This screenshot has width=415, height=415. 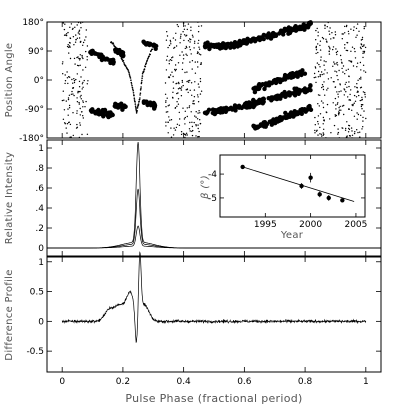 What do you see at coordinates (41, 322) in the screenshot?
I see `difference-ytick-label: 0` at bounding box center [41, 322].